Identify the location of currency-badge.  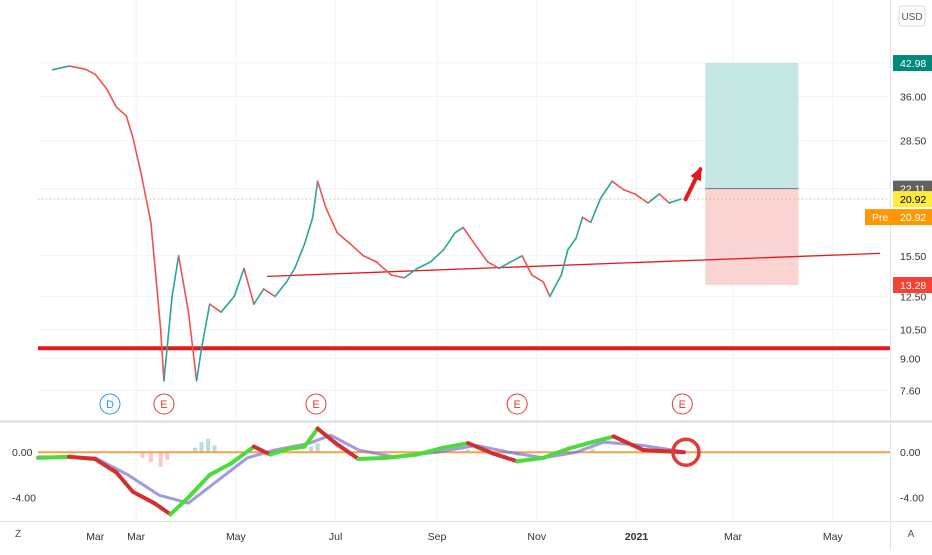
(912, 16).